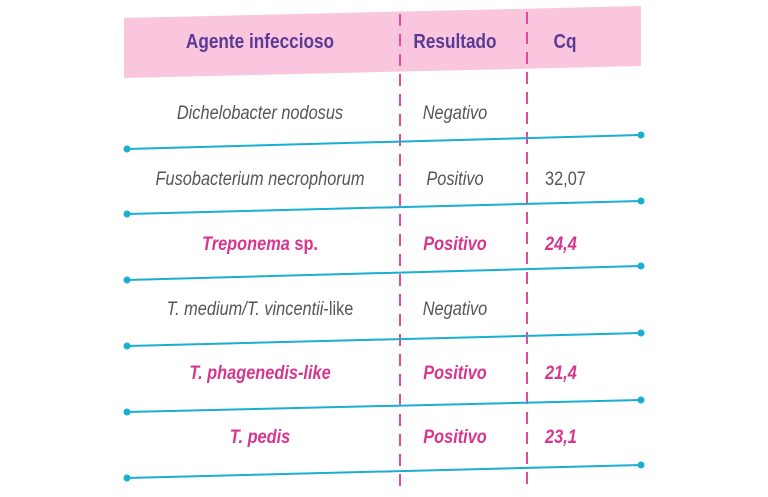  What do you see at coordinates (382, 42) in the screenshot?
I see `header-band` at bounding box center [382, 42].